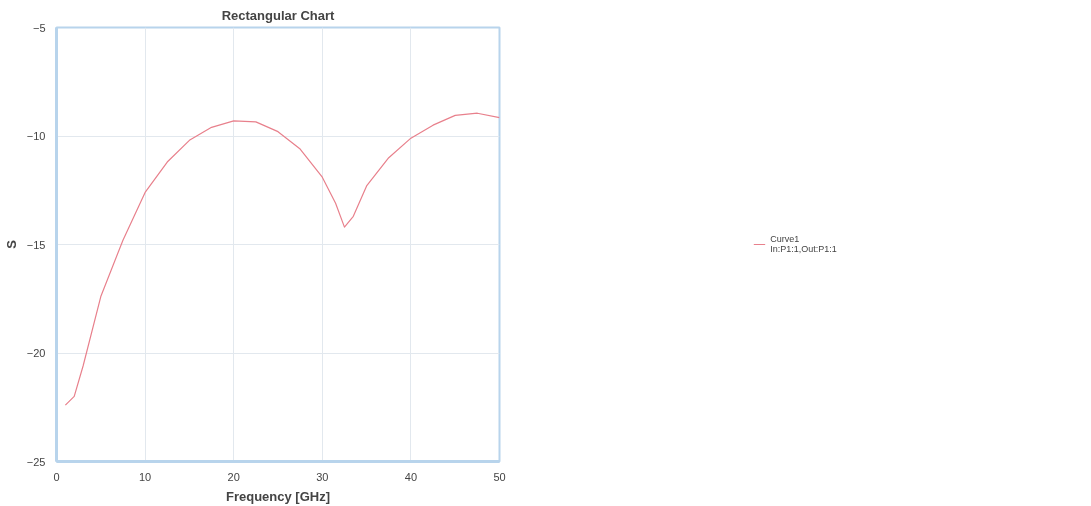  I want to click on x-tick-label: 40, so click(411, 476).